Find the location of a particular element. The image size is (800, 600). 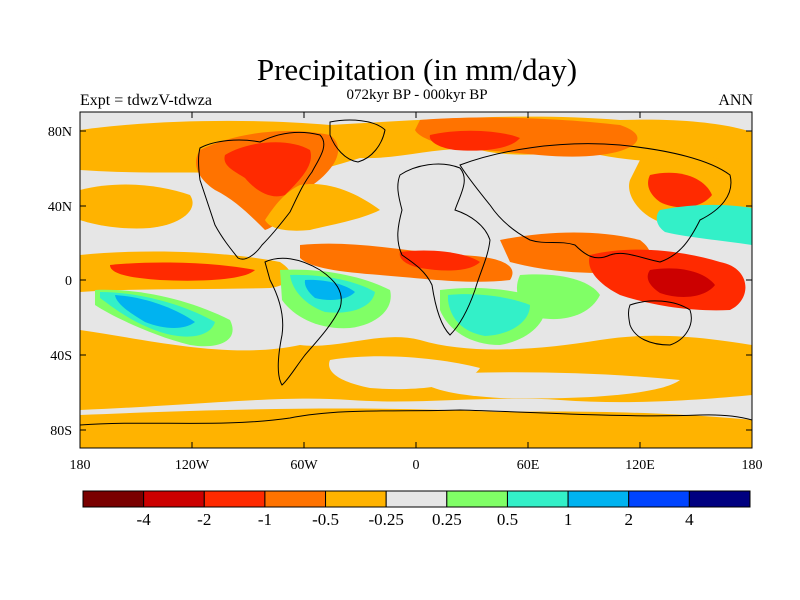

east-asia-wet is located at coordinates (704, 224).